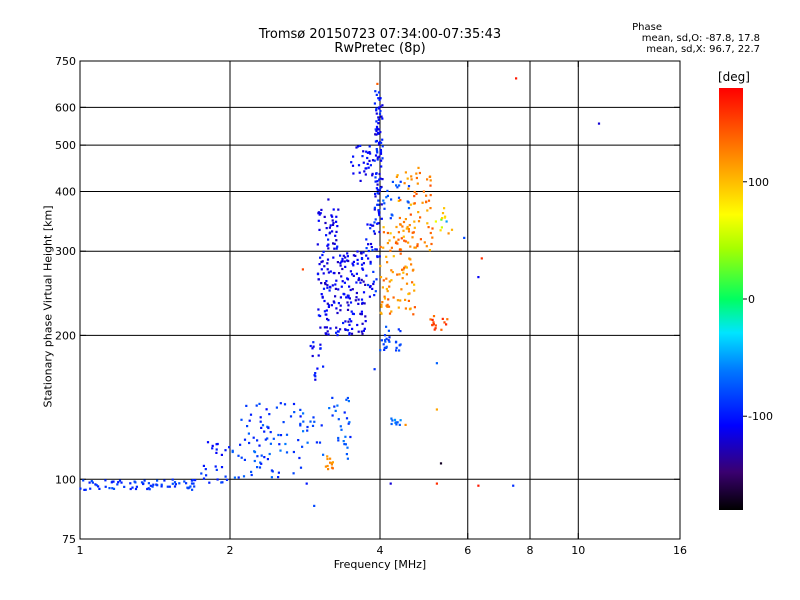 The image size is (800, 600). What do you see at coordinates (230, 550) in the screenshot?
I see `x-tick-label: 2` at bounding box center [230, 550].